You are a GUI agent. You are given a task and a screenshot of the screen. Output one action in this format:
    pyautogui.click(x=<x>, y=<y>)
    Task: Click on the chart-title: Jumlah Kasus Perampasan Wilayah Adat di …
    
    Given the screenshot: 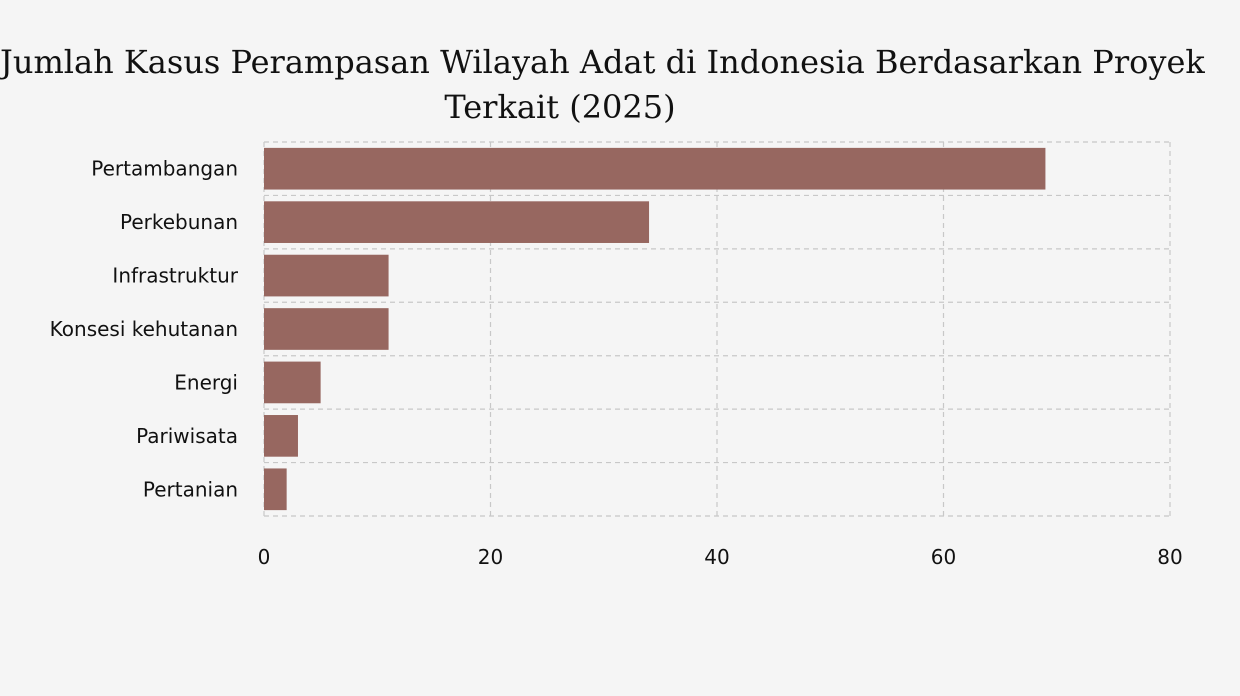 What is the action you would take?
    pyautogui.click(x=602, y=85)
    